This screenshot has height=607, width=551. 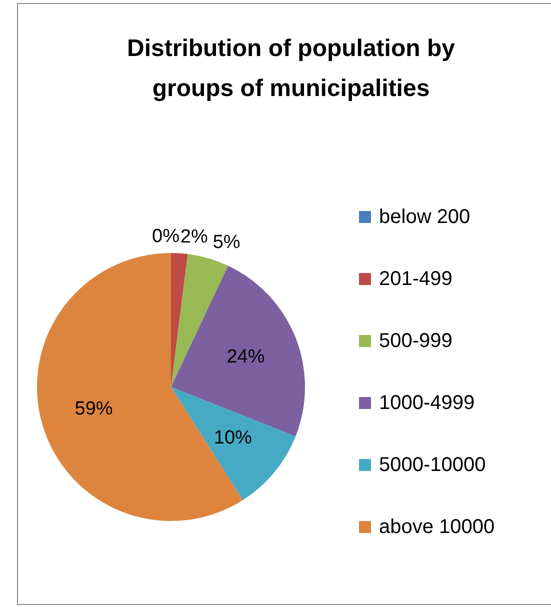 I want to click on data-label: 59%, so click(x=93, y=409).